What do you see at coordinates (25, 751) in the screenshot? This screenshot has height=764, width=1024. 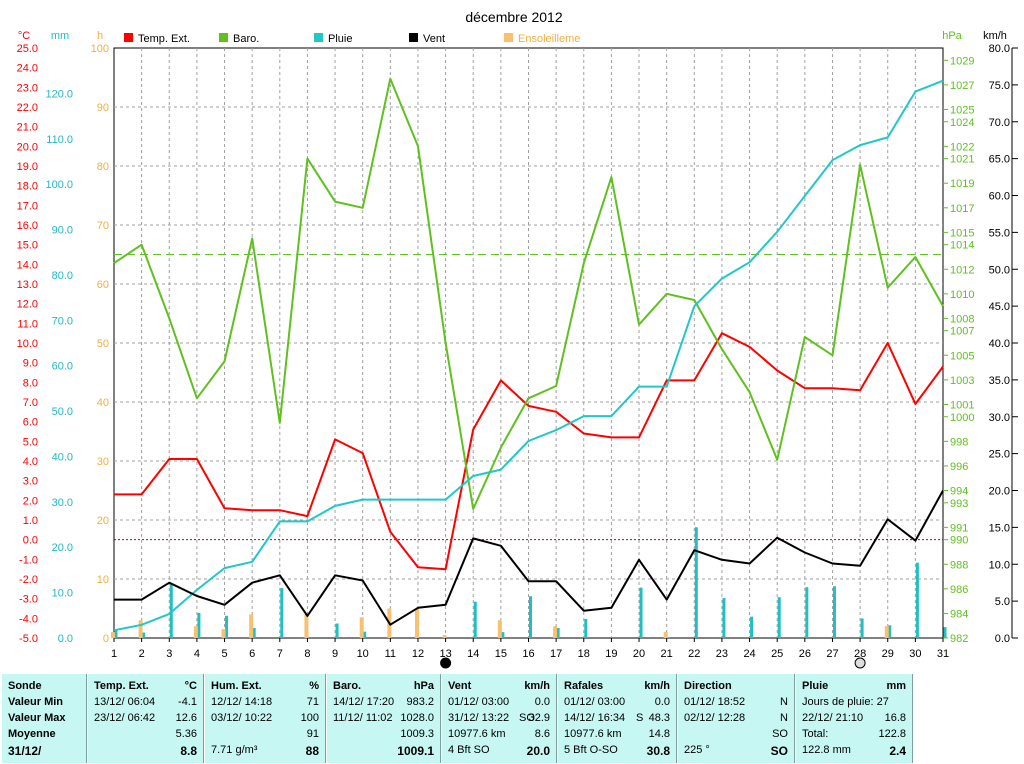 I see `label-date: 31/12/` at bounding box center [25, 751].